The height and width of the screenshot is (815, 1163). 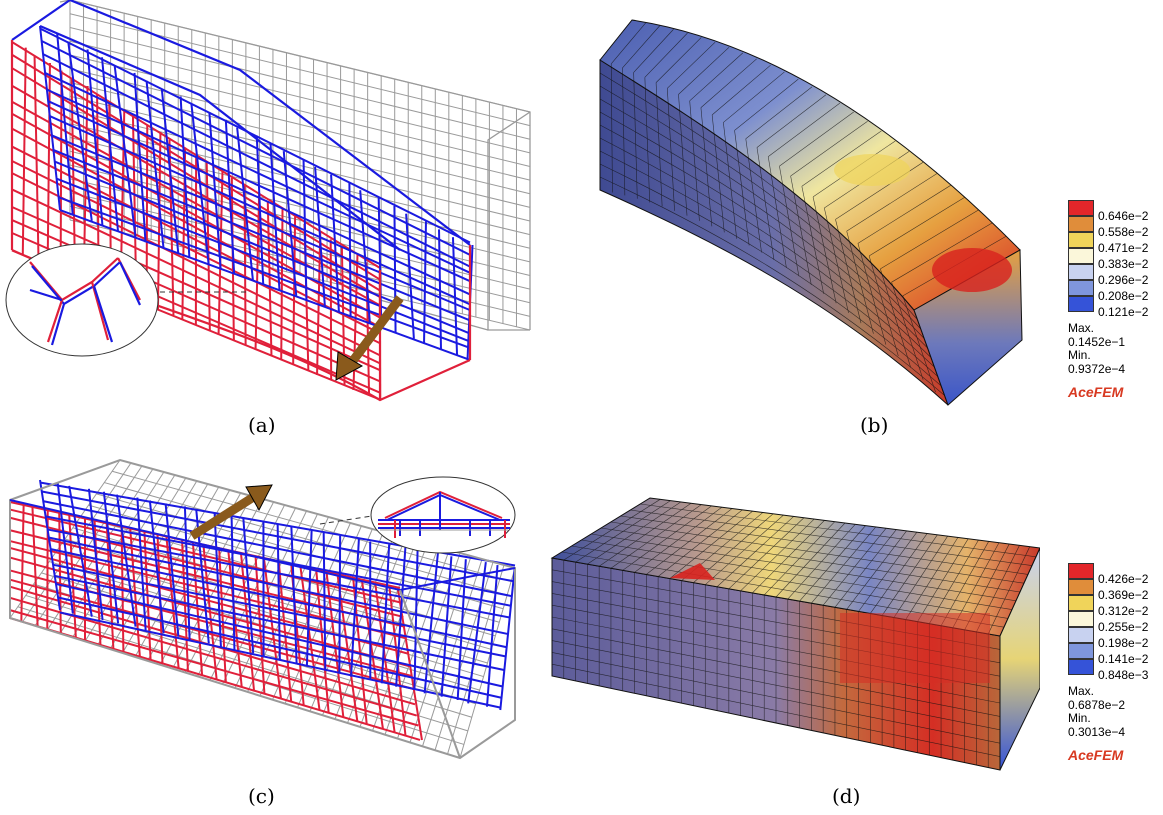 What do you see at coordinates (1097, 704) in the screenshot?
I see `max-value: 0.6878e−2` at bounding box center [1097, 704].